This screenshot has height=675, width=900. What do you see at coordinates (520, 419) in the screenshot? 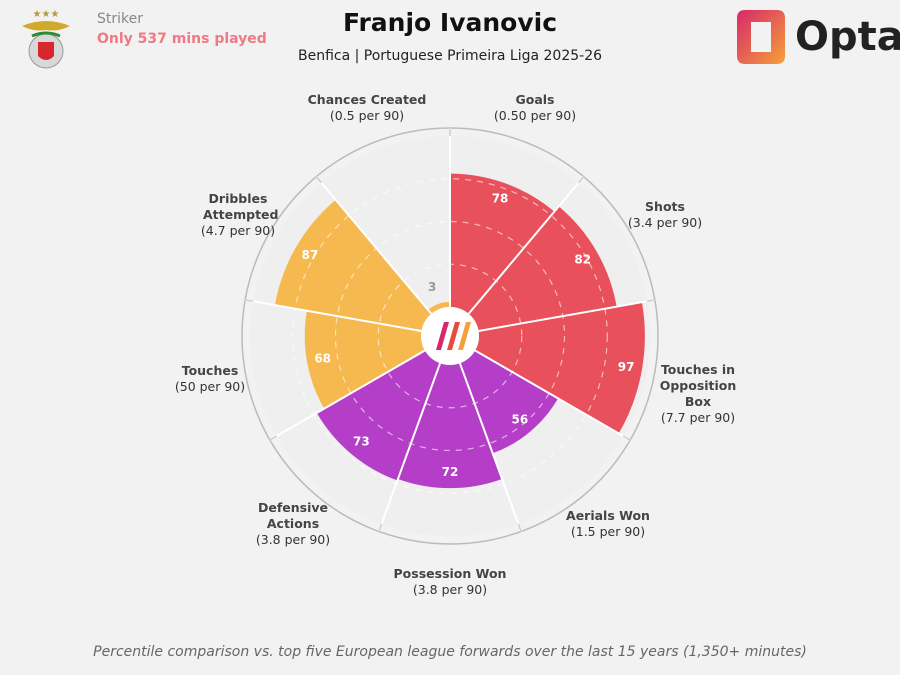
I see `value-label: 56` at bounding box center [520, 419].